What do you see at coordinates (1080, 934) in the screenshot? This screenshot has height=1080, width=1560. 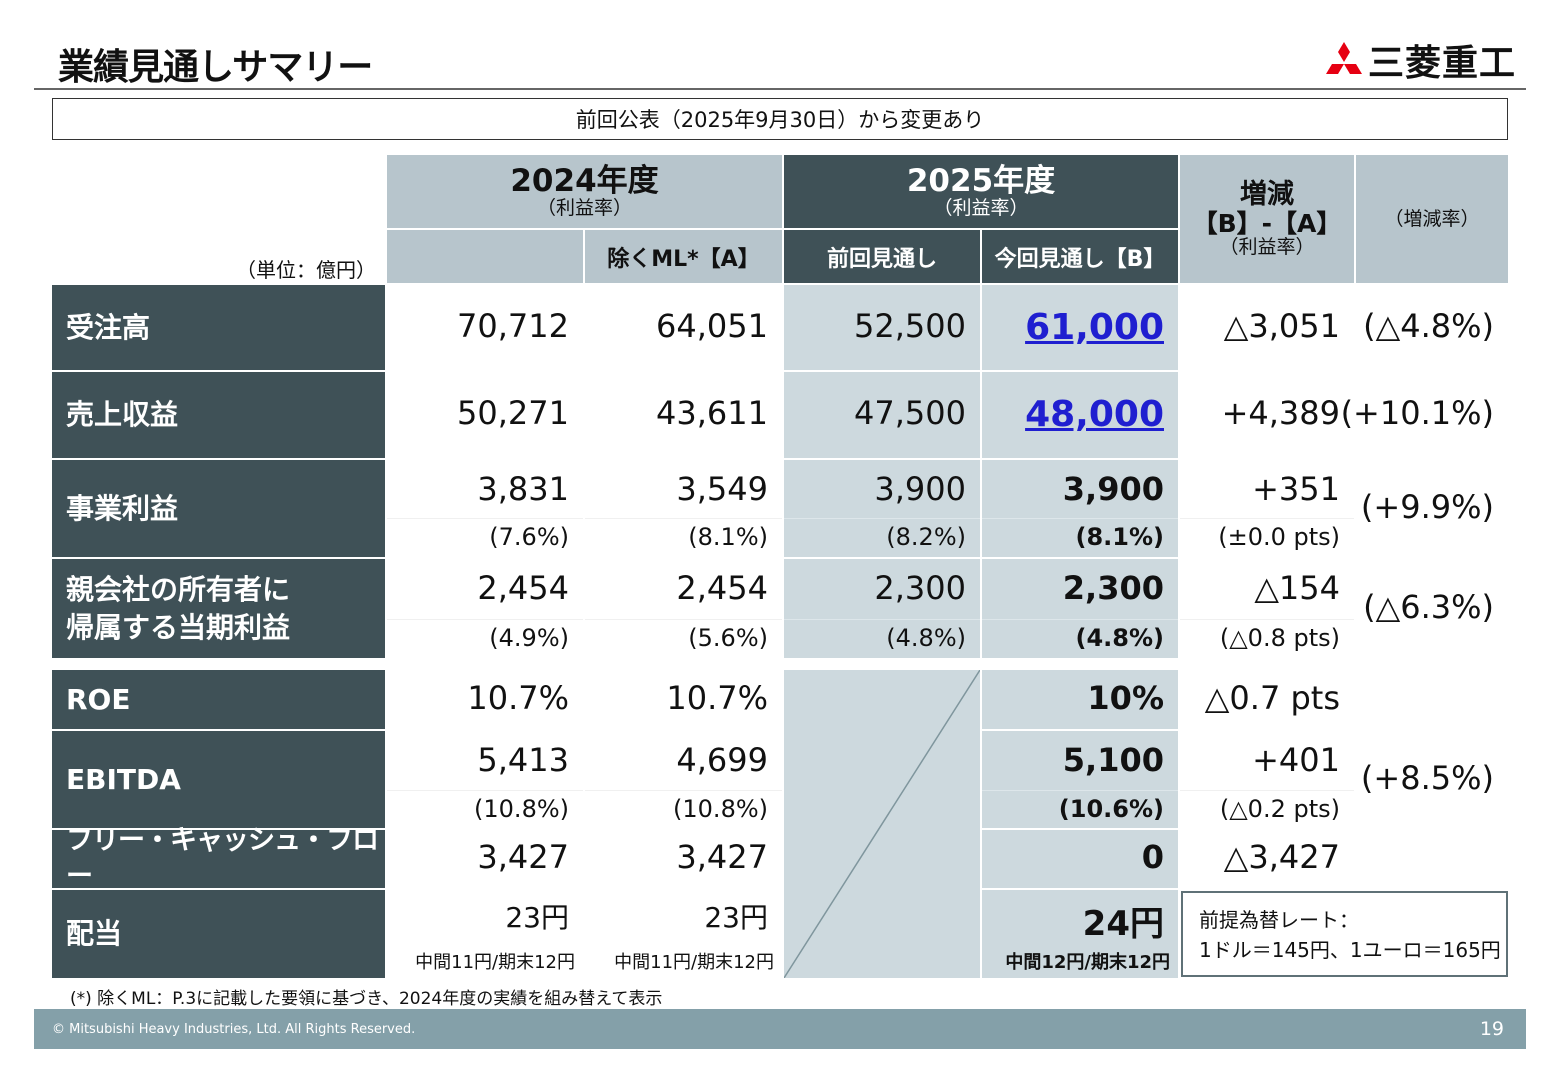 I see `table-cell: 24円中間12円/期末12円` at bounding box center [1080, 934].